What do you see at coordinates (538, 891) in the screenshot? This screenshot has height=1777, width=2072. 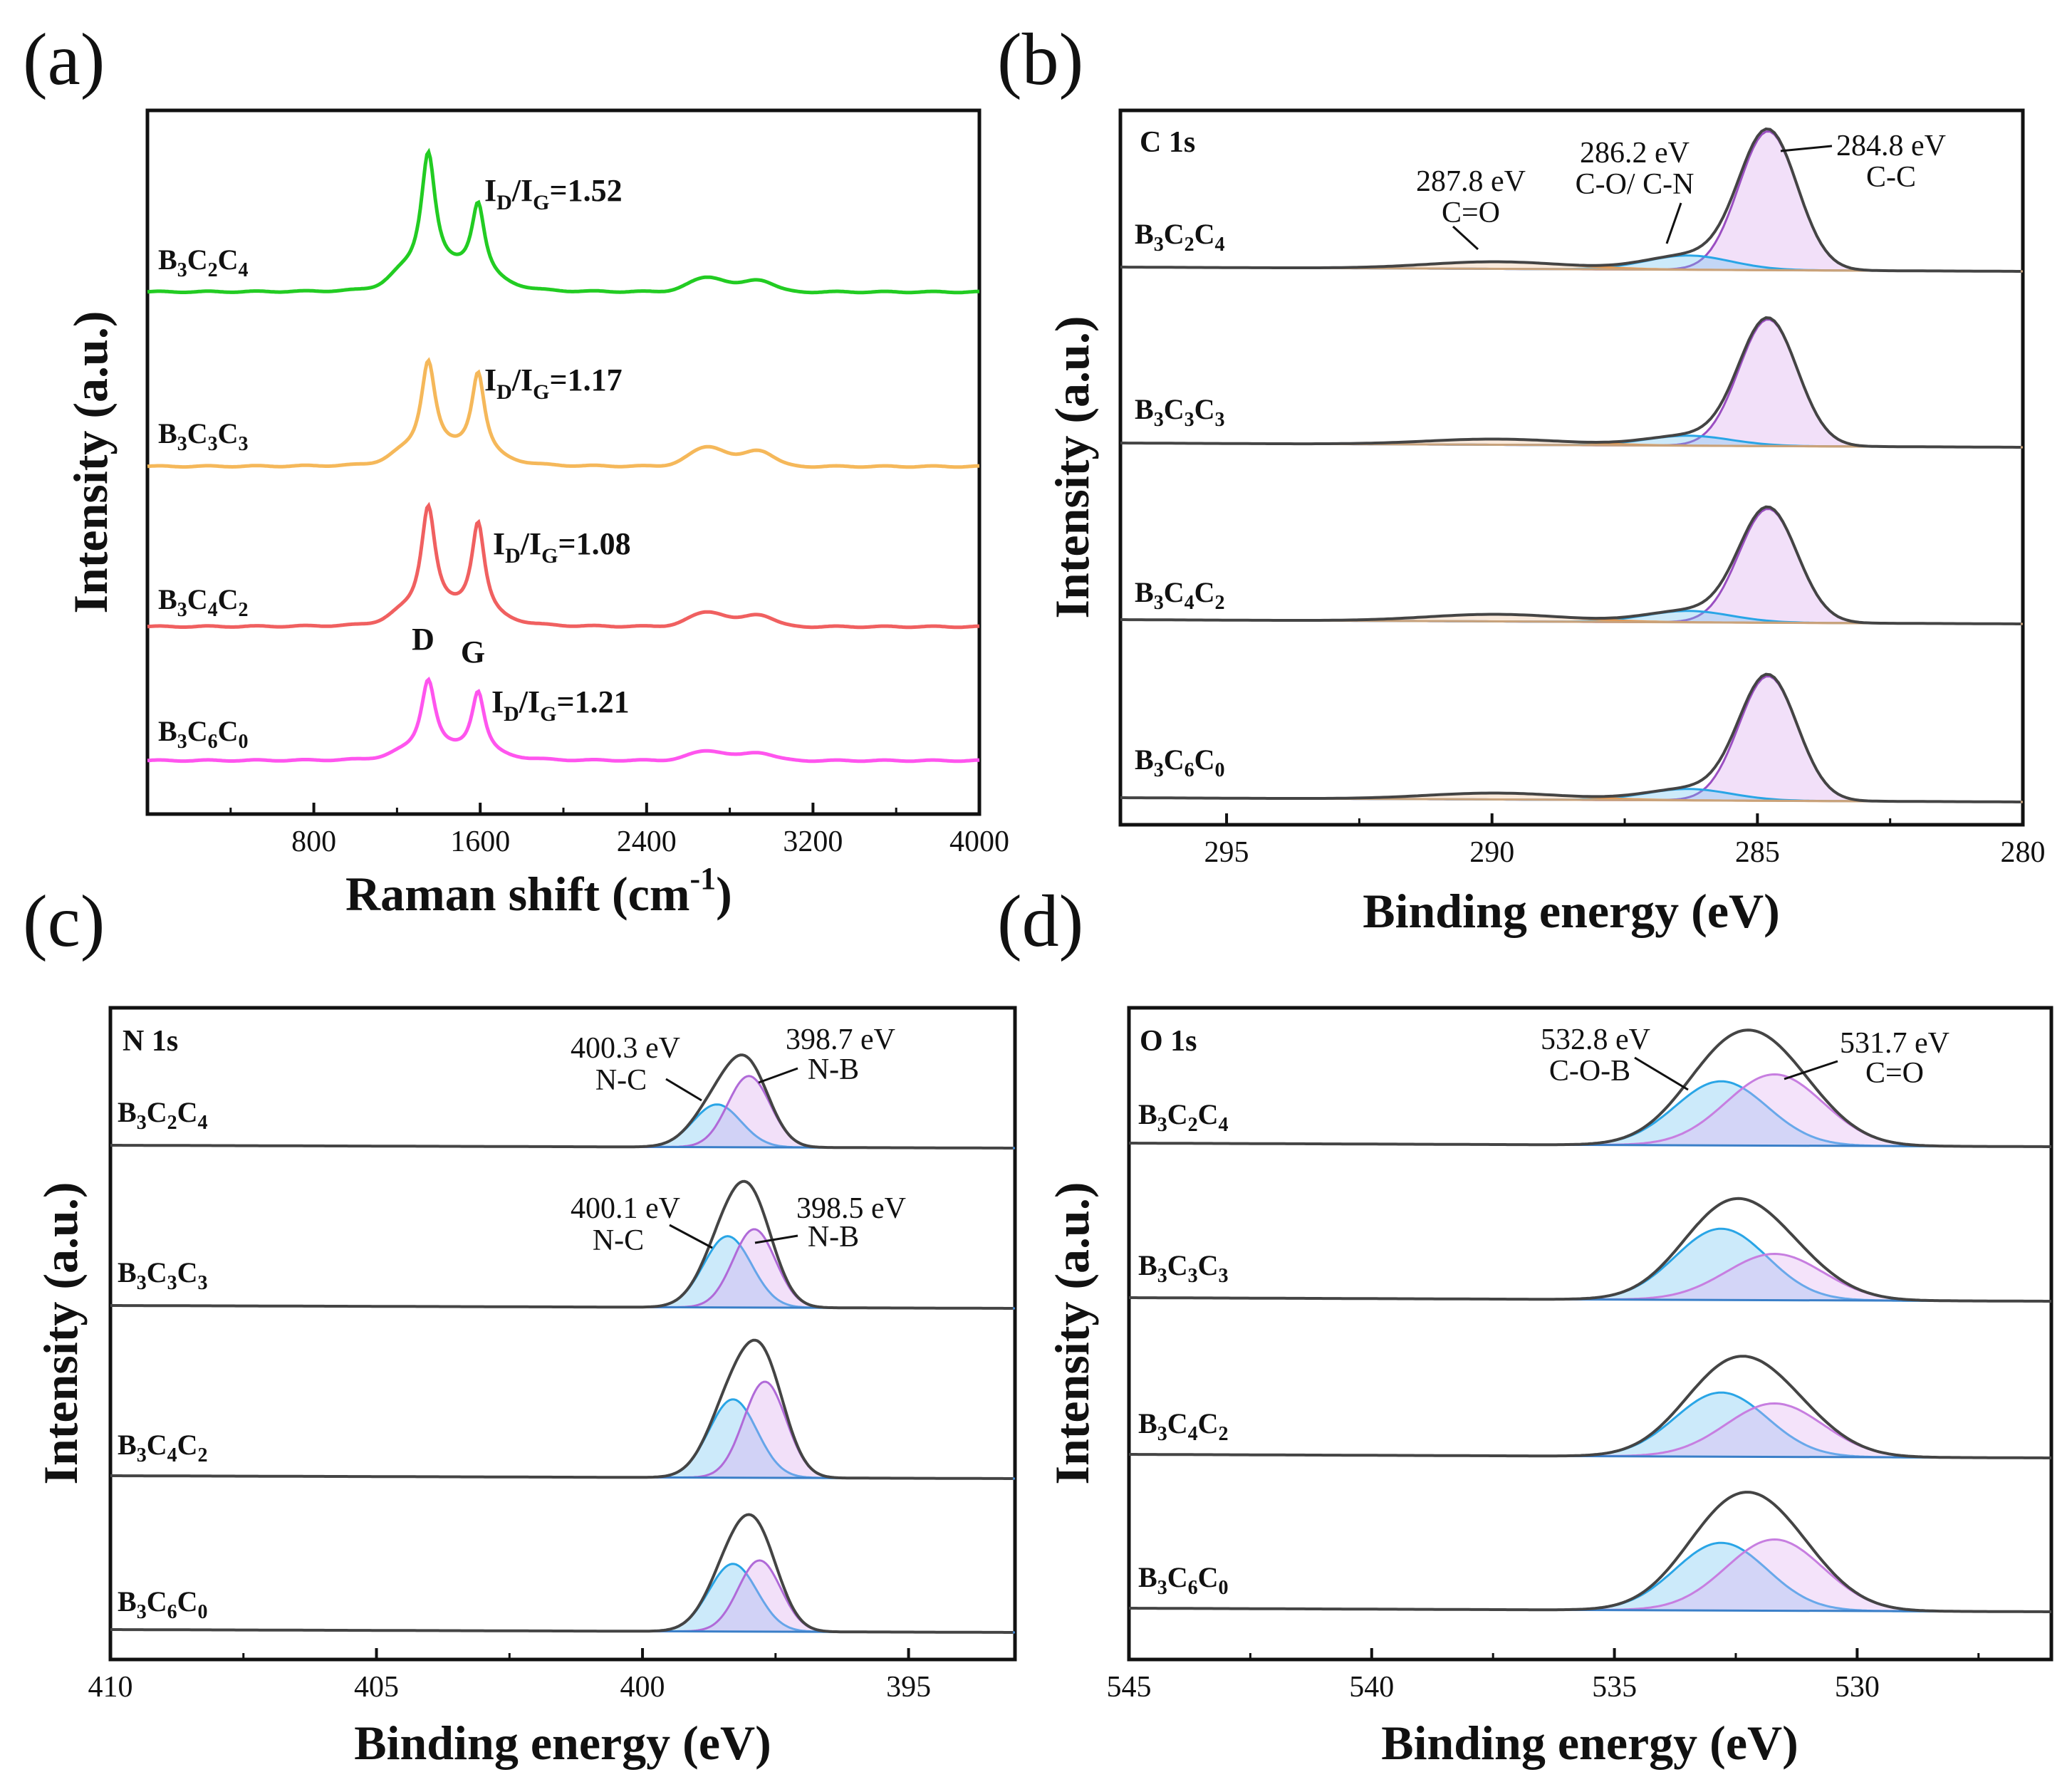 I see `panel-a-xlabel: Raman shift (cm-1)` at bounding box center [538, 891].